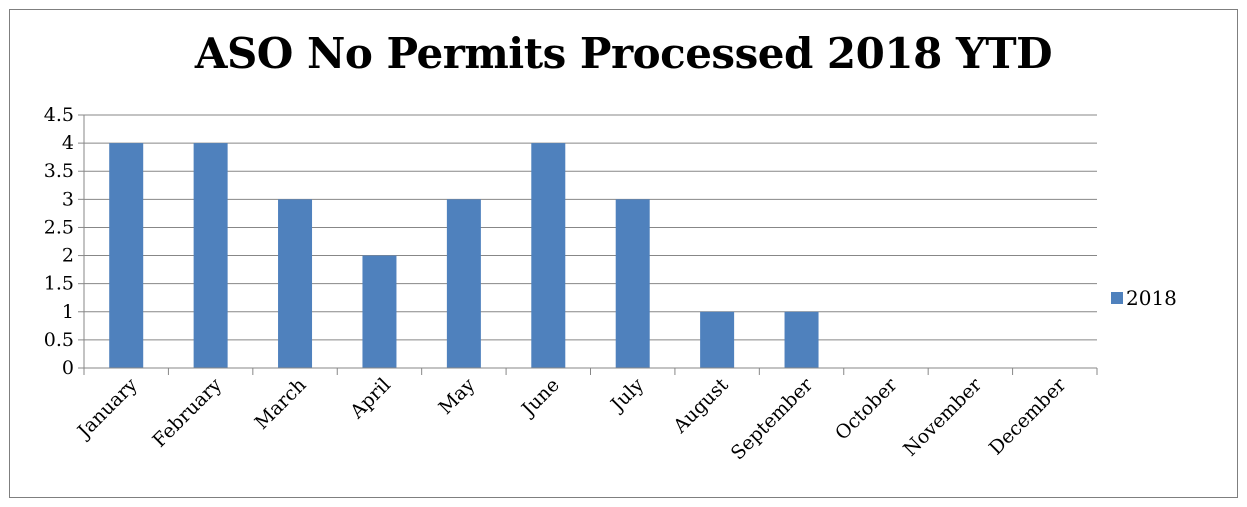  What do you see at coordinates (700, 406) in the screenshot?
I see `x-tick-label: August` at bounding box center [700, 406].